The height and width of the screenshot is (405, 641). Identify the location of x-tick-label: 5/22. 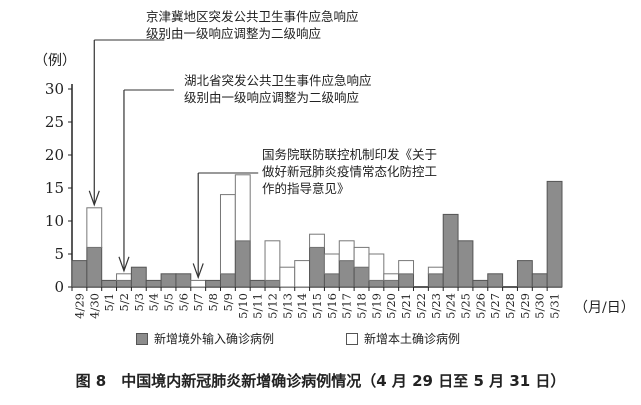
(421, 306).